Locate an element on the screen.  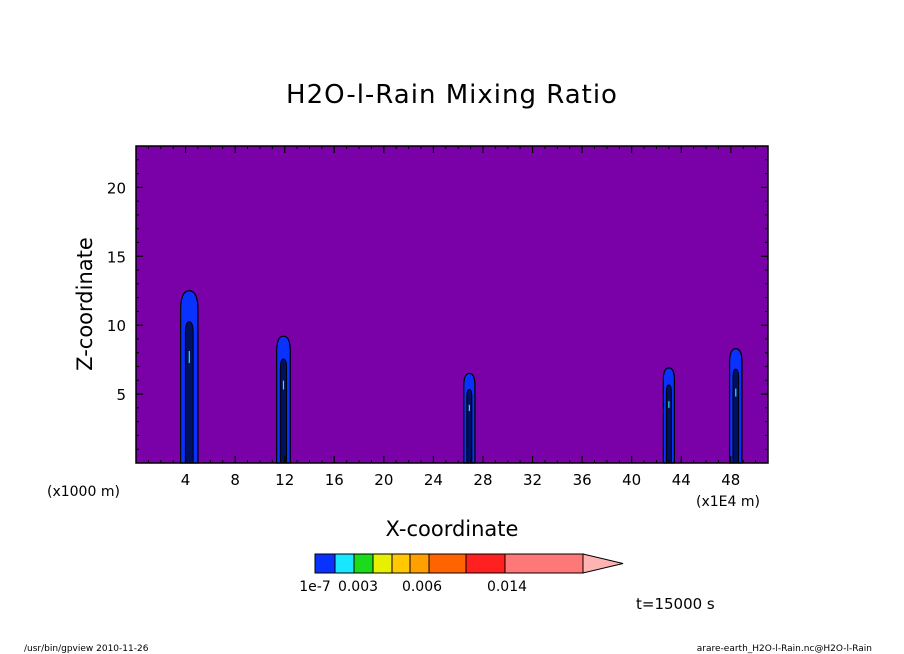
x-tick-label: 40 is located at coordinates (631, 480).